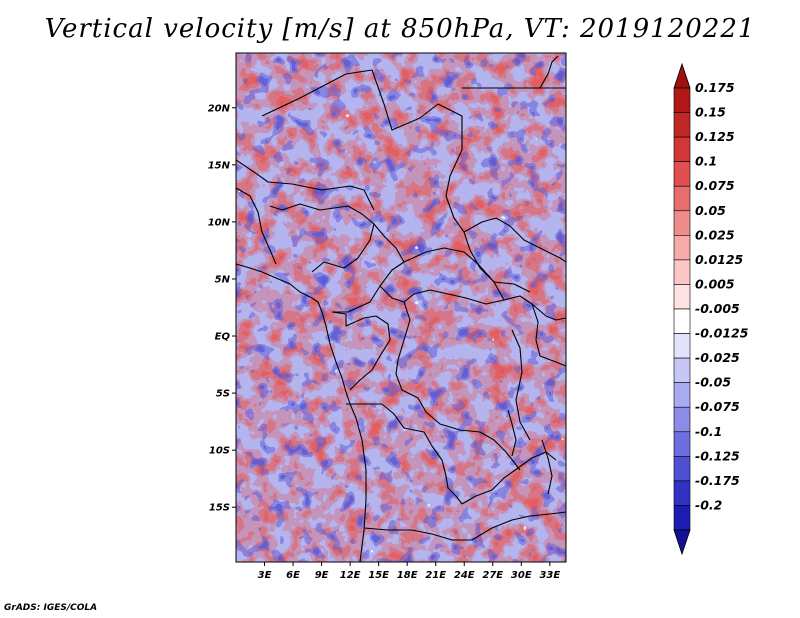 The width and height of the screenshot is (800, 618). What do you see at coordinates (222, 308) in the screenshot?
I see `latitude-axis: 20N 15N 10N 5N EQ 5S 10S 15S` at bounding box center [222, 308].